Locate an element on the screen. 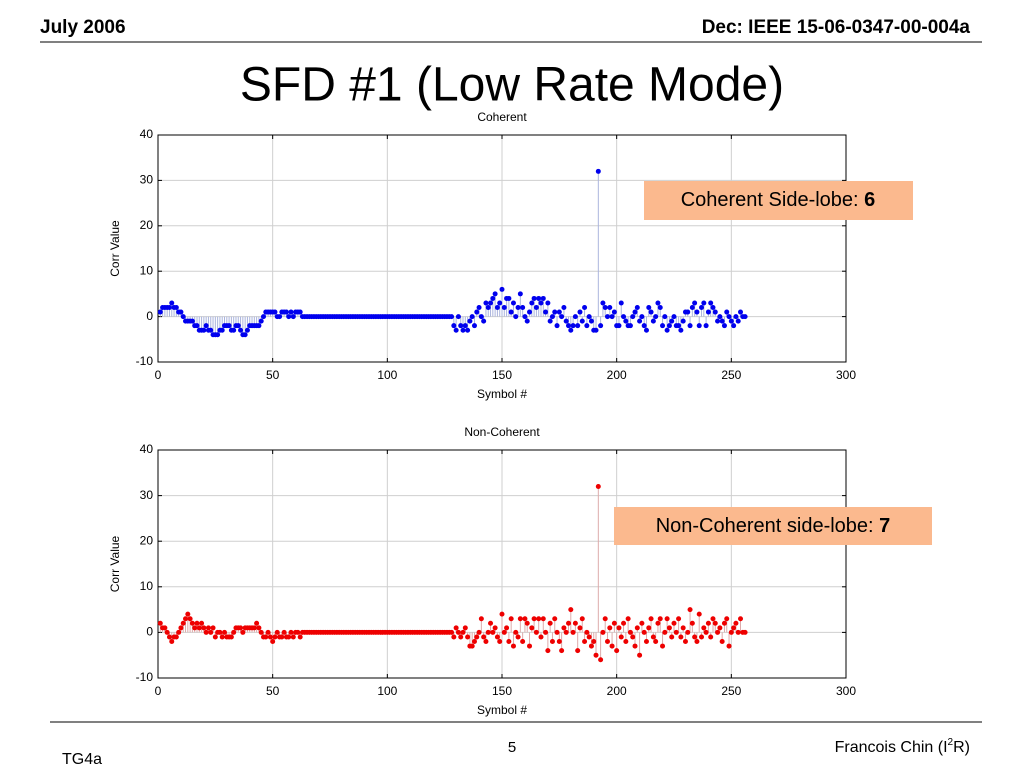 This screenshot has width=1024, height=768. header-date: July 2006 is located at coordinates (83, 27).